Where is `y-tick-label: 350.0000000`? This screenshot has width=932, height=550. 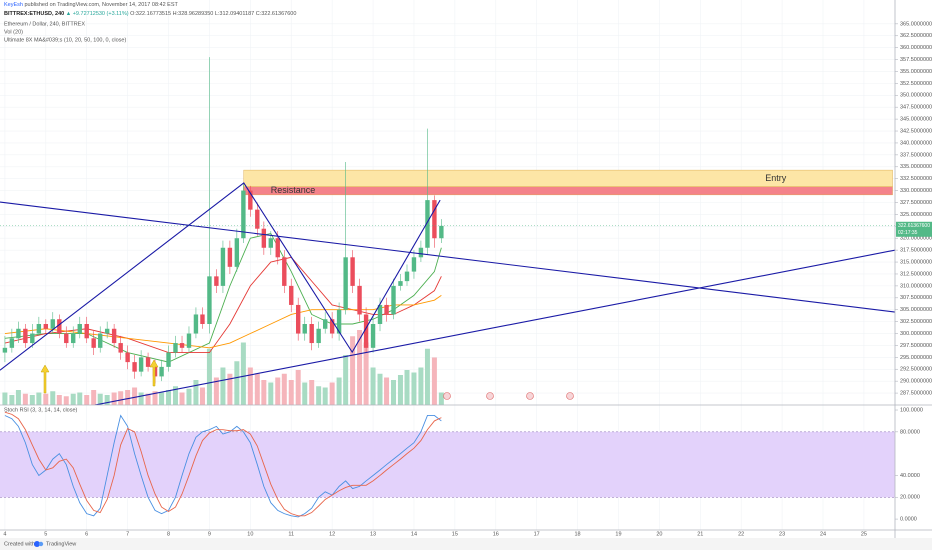
y-tick-label: 350.0000000 is located at coordinates (916, 96).